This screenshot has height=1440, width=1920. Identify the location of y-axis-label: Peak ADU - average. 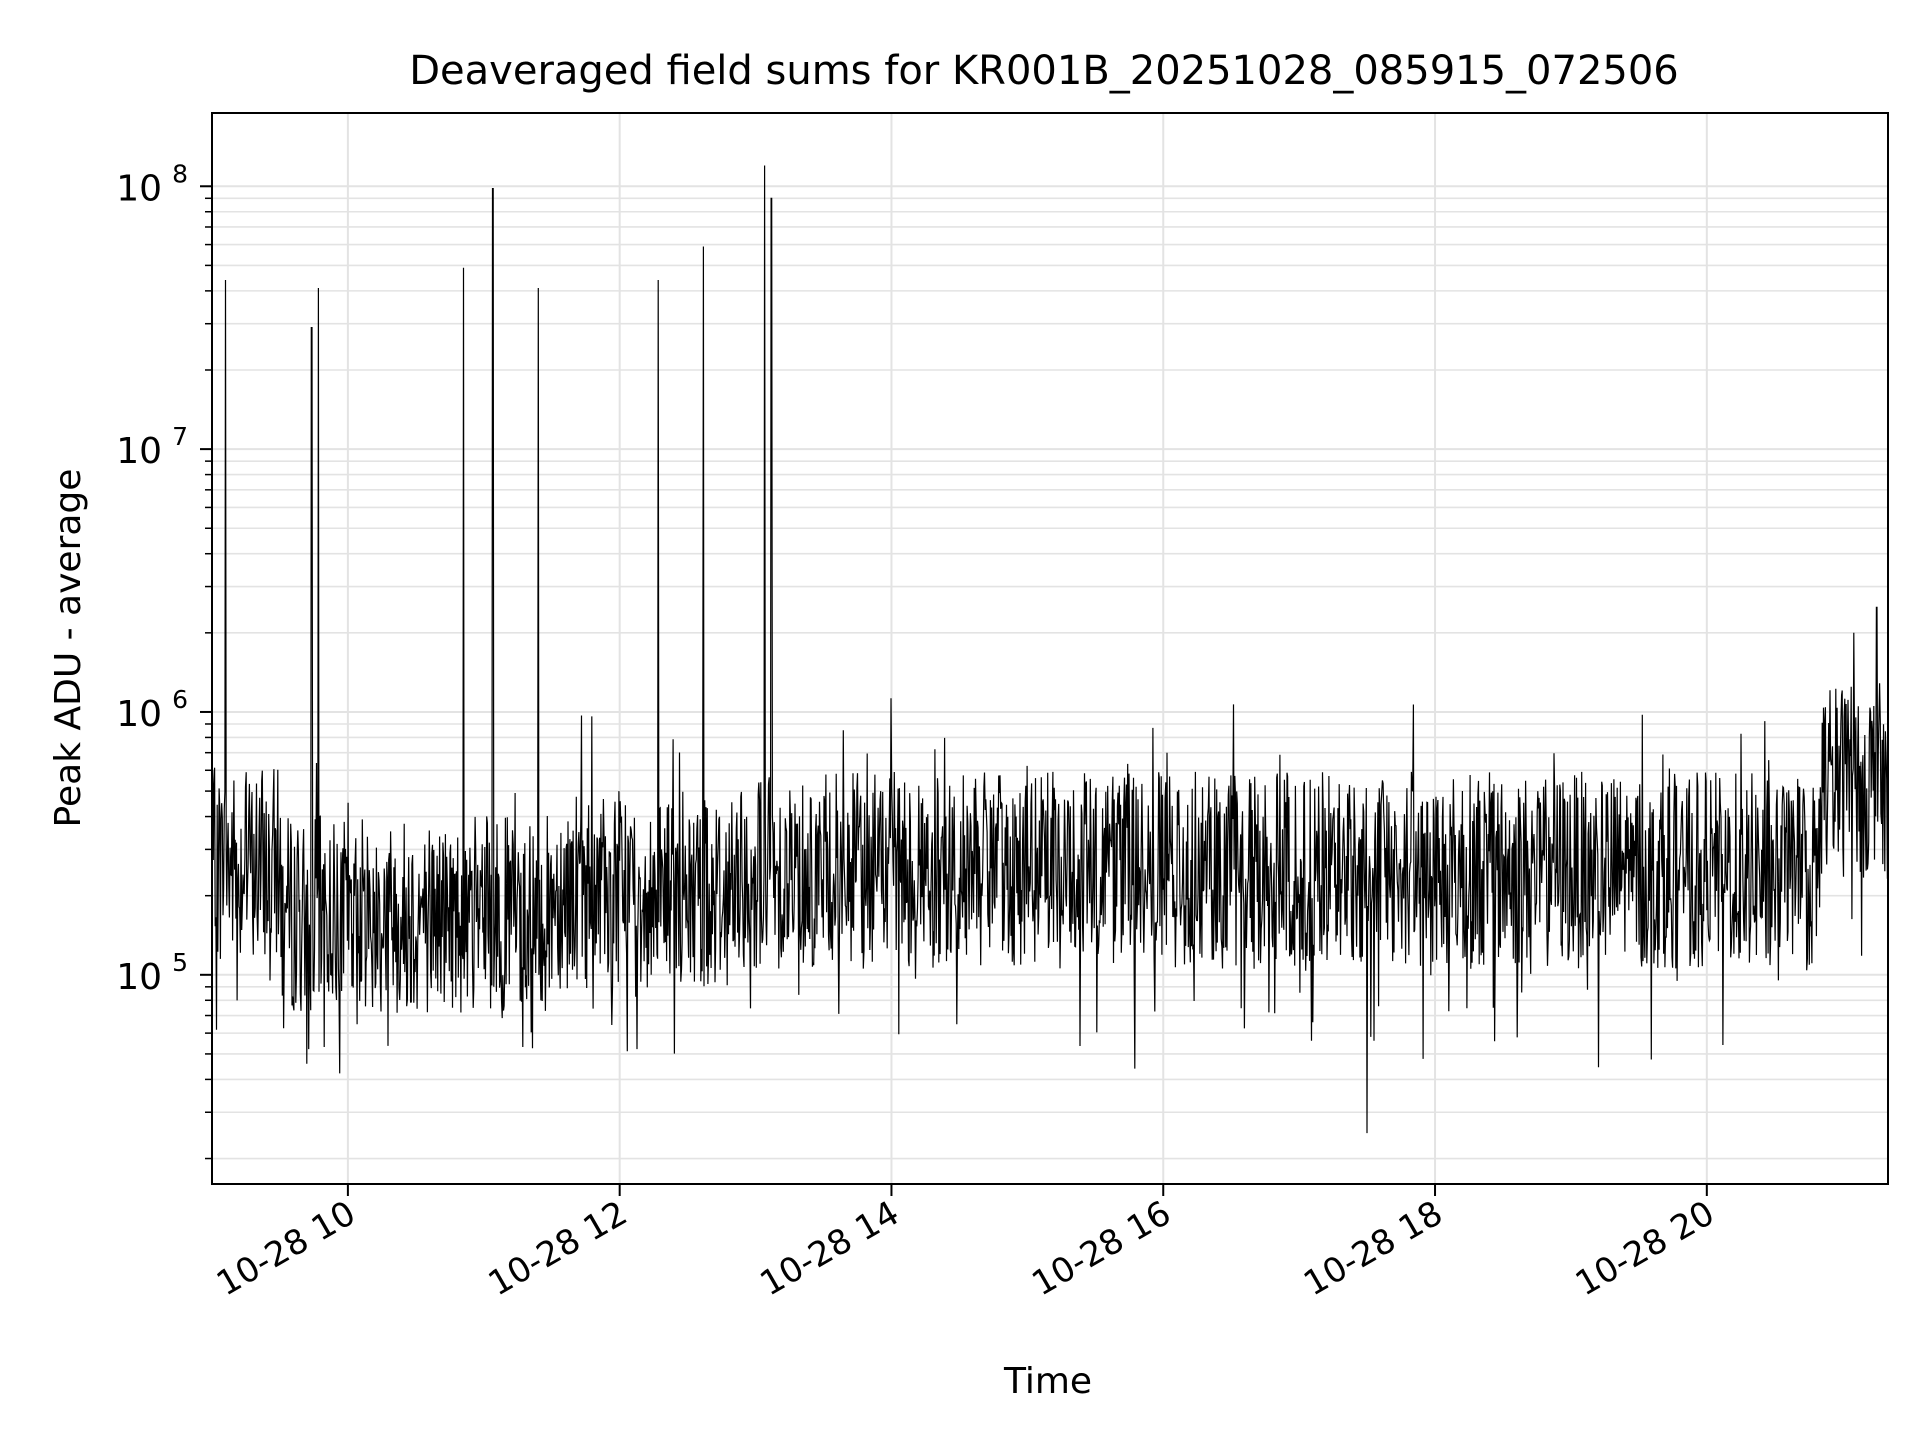
(68, 648).